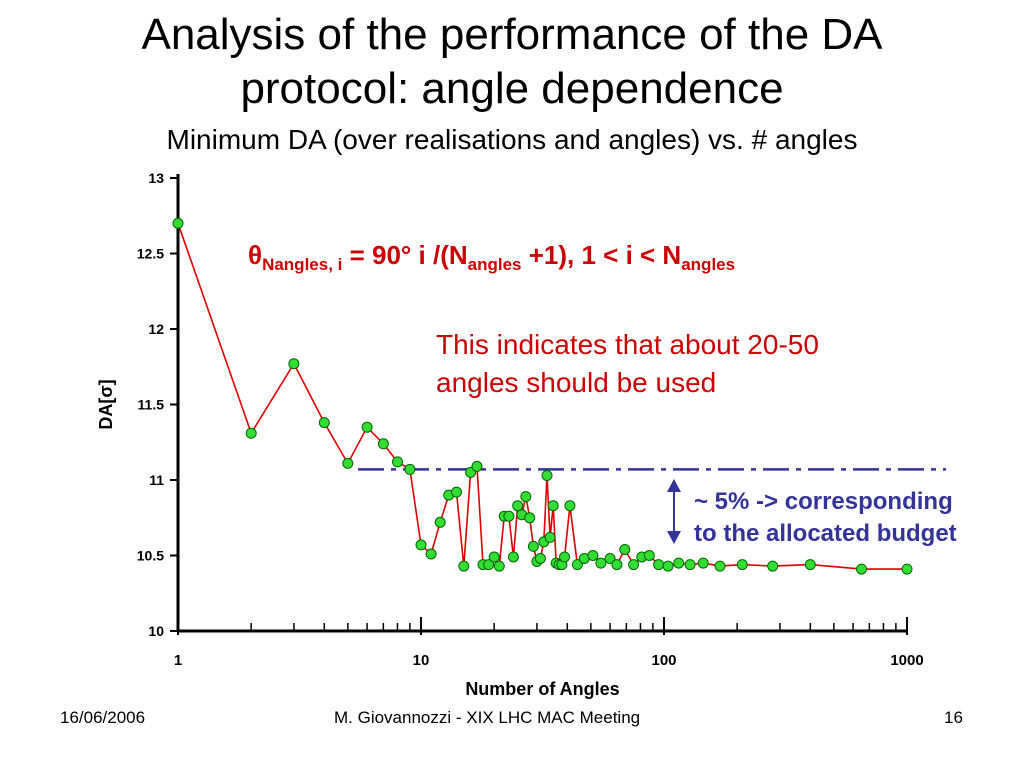  I want to click on budget-line1: ~ 5% -> corresponding, so click(823, 501).